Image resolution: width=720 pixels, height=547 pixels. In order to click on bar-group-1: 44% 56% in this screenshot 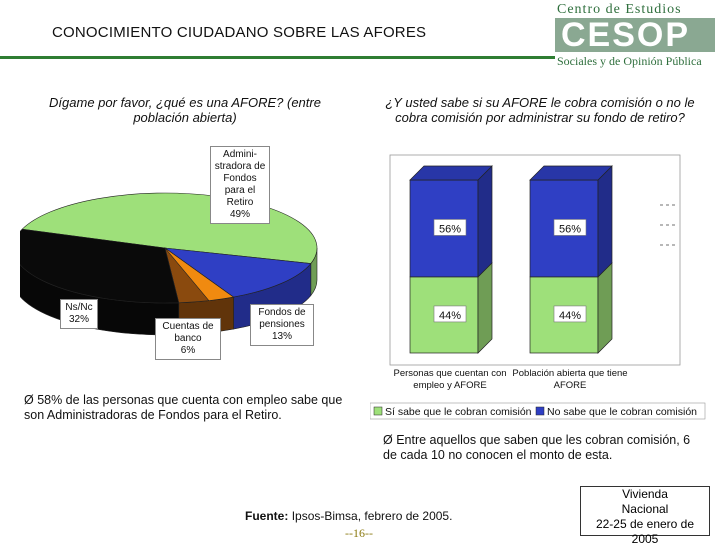, I will do `click(571, 259)`.